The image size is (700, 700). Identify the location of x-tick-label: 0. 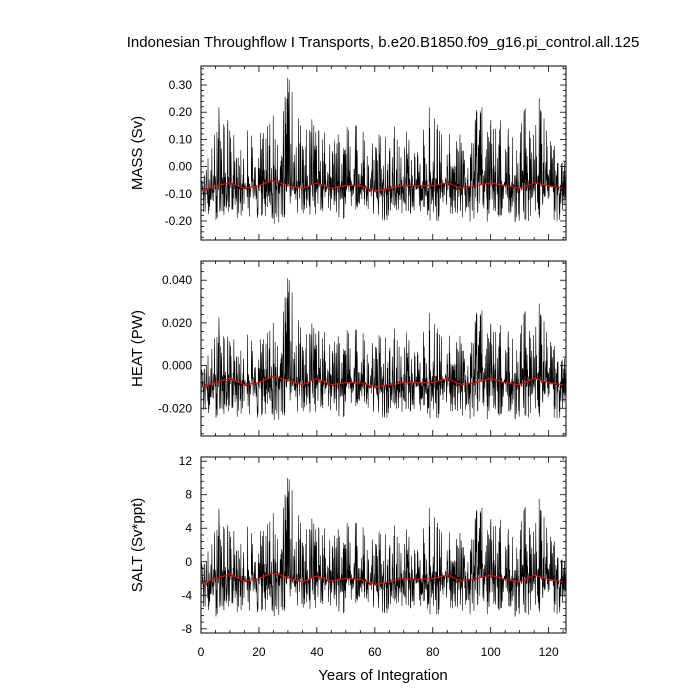
(201, 652).